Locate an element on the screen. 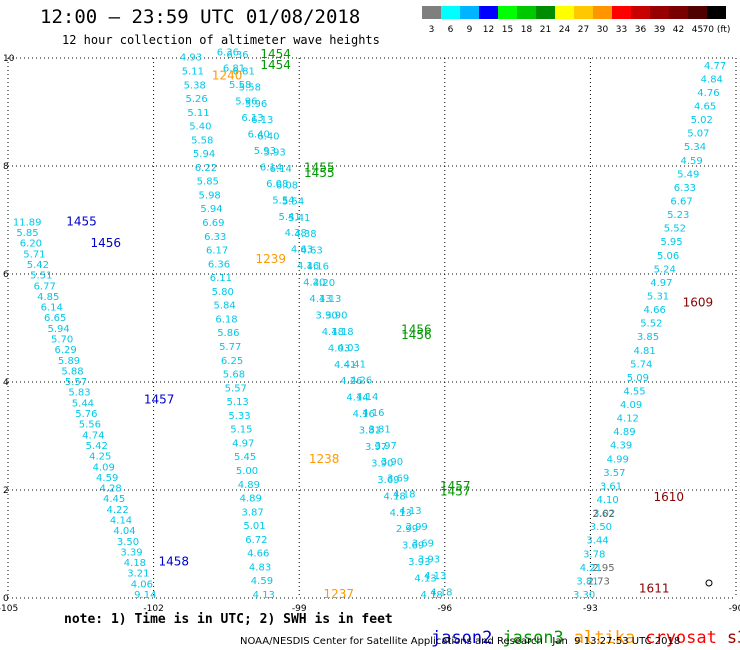  x-tick-label: -90 is located at coordinates (734, 609).